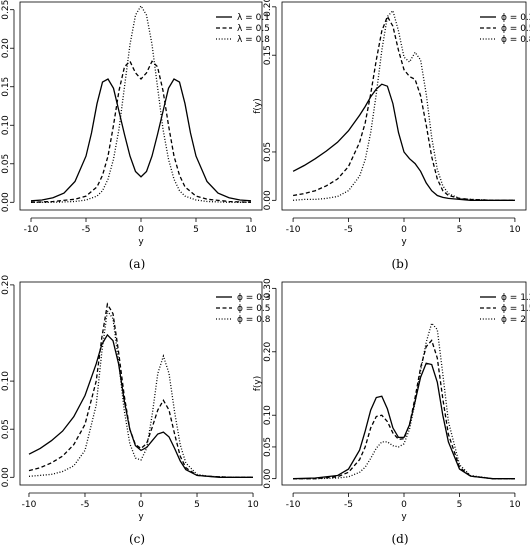 This screenshot has height=550, width=530. Describe the element at coordinates (513, 320) in the screenshot. I see `legend-label-3: ϕ = 2` at that location.